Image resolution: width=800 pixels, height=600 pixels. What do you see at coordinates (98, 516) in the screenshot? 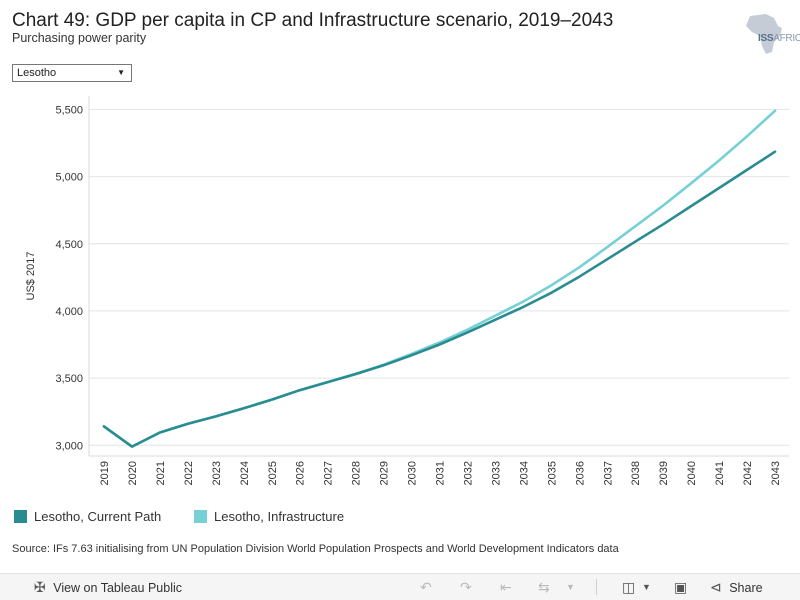
I see `legend-label-current-path: Lesotho, Current Path` at bounding box center [98, 516].